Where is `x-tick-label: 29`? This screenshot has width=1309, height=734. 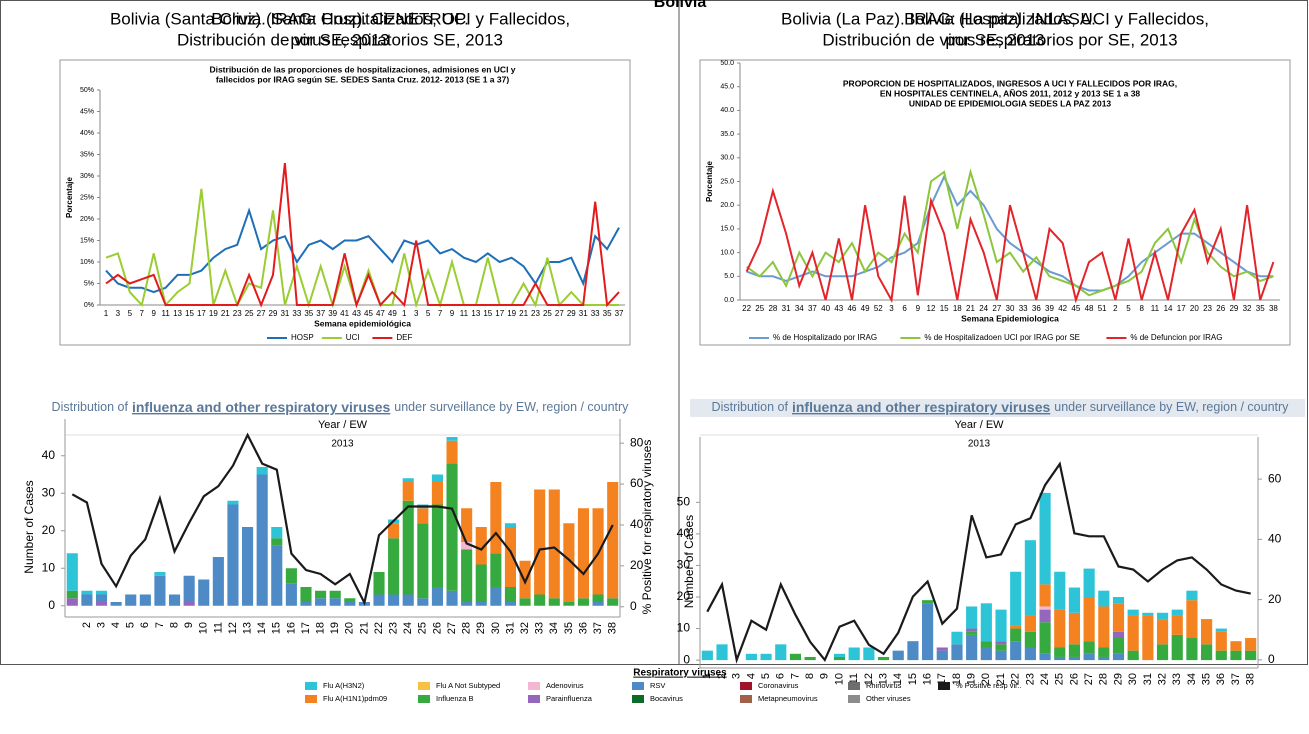 x-tick-label: 29 is located at coordinates (571, 313).